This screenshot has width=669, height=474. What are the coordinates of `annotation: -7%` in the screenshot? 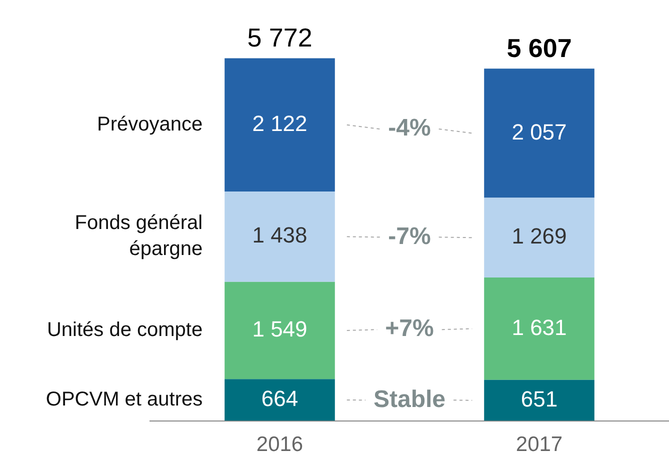 It's located at (409, 236).